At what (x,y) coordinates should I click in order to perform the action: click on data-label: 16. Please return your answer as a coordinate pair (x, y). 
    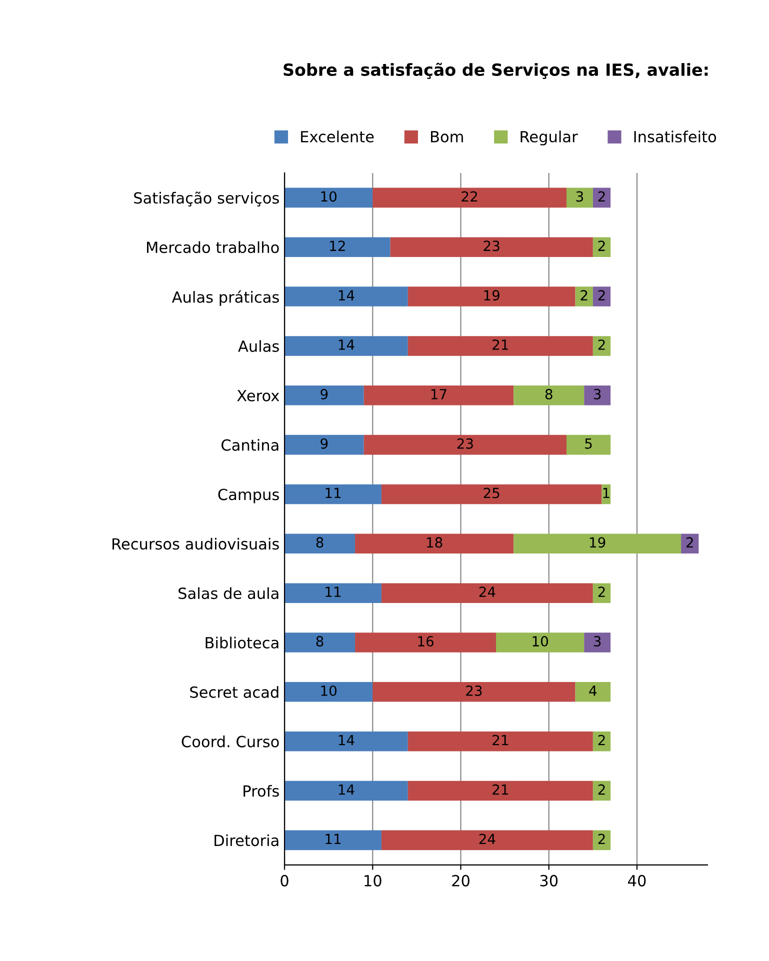
    Looking at the image, I should click on (426, 641).